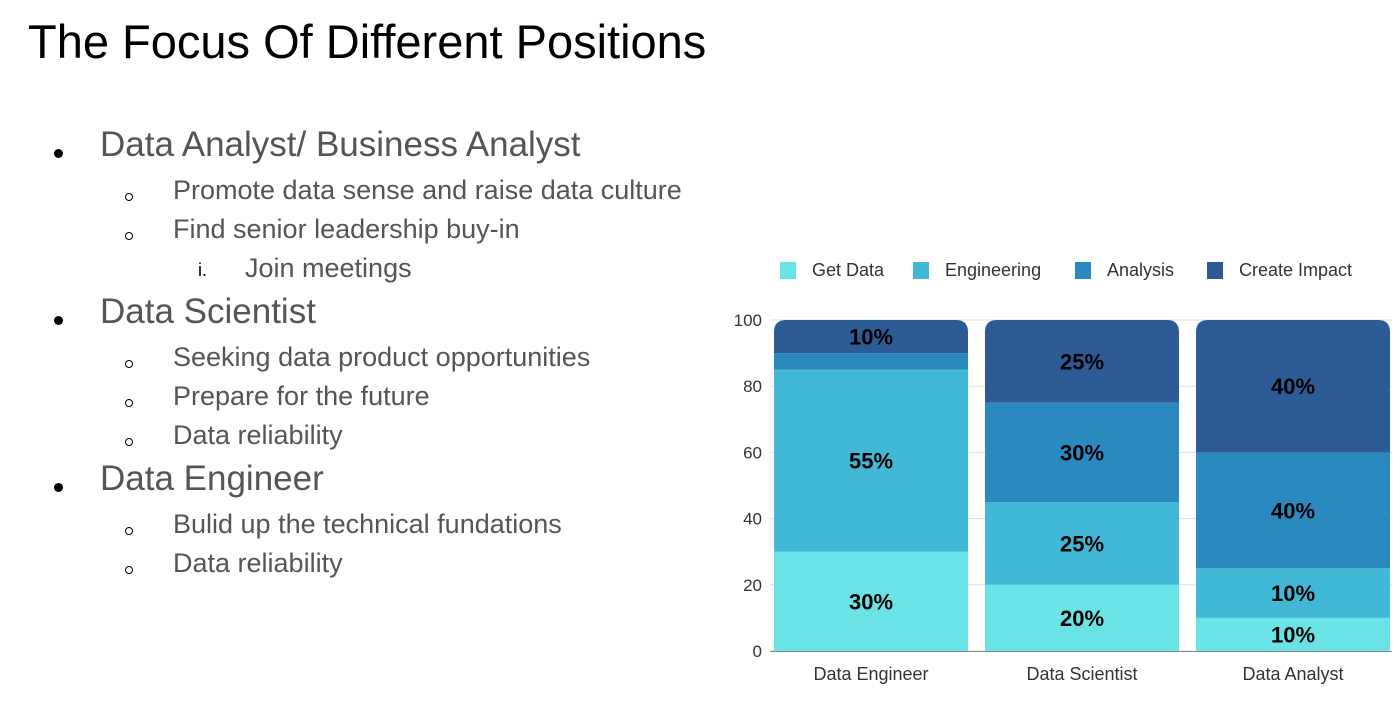 The width and height of the screenshot is (1400, 714). Describe the element at coordinates (382, 357) in the screenshot. I see `outline-item-text: Seeking data product opportunities` at that location.